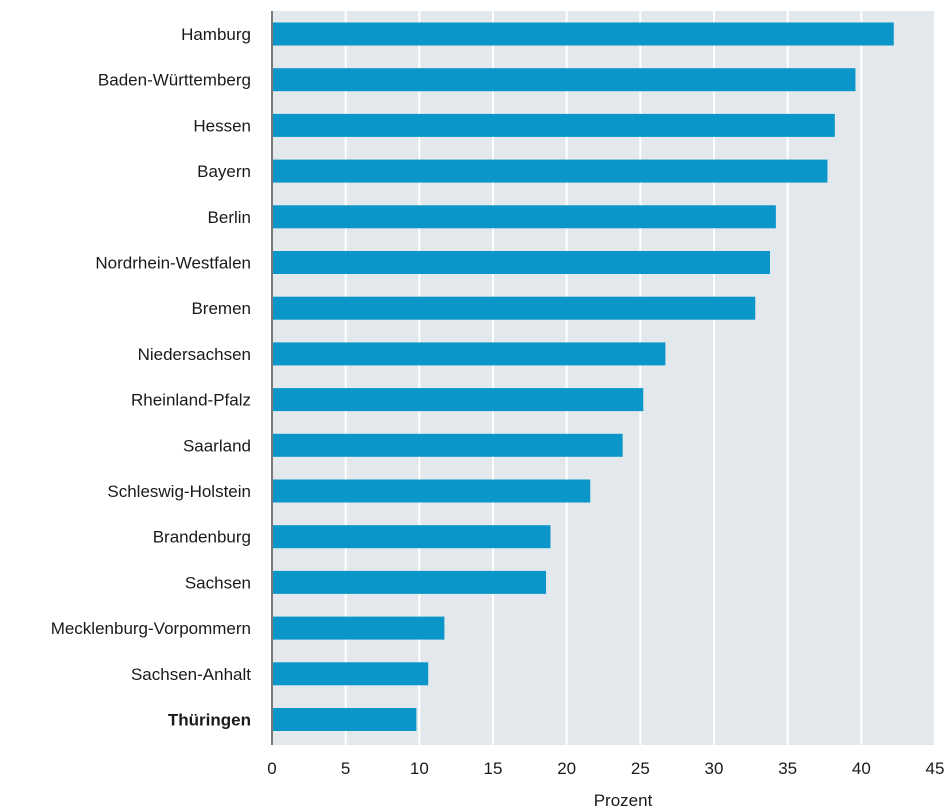 Image resolution: width=947 pixels, height=809 pixels. I want to click on category-label: Thüringen, so click(209, 720).